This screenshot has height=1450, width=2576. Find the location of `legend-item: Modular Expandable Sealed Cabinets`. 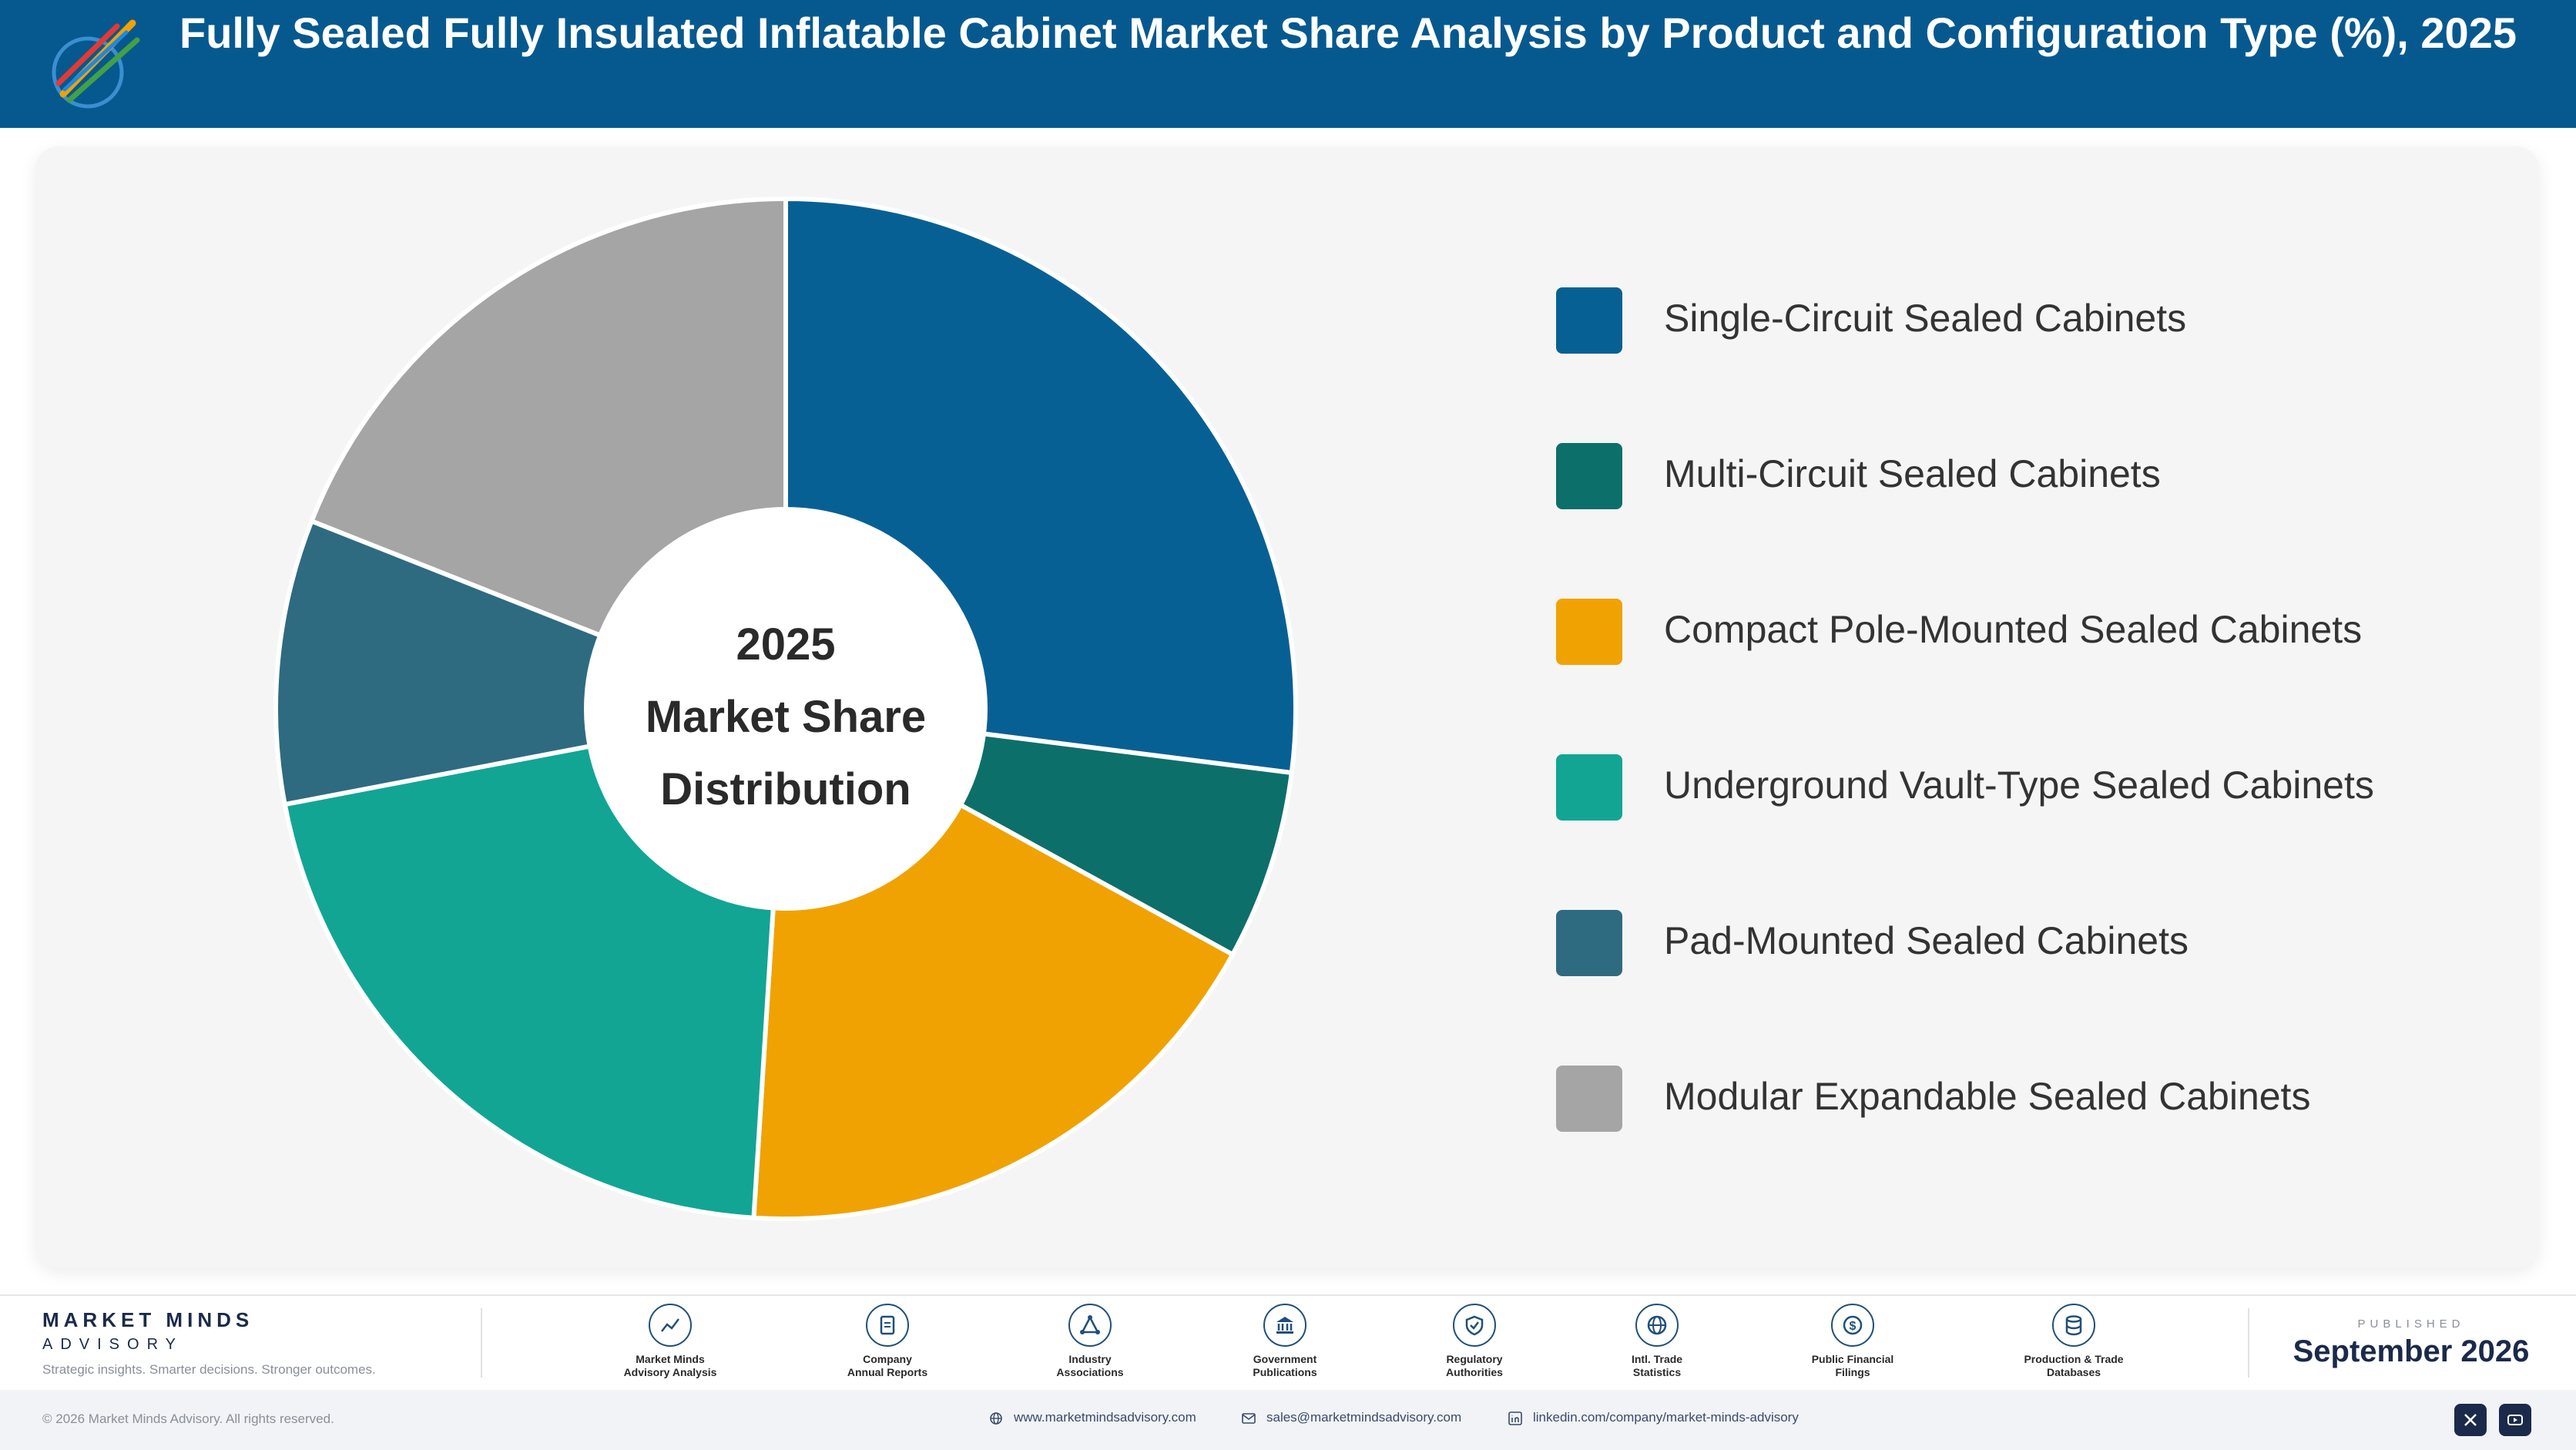

legend-item: Modular Expandable Sealed Cabinets is located at coordinates (2018, 1098).